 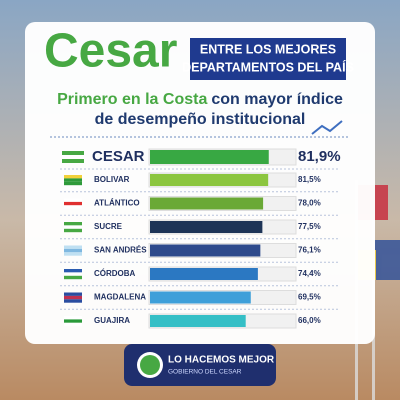 I want to click on category-label: GUAJIRA, so click(x=112, y=320).